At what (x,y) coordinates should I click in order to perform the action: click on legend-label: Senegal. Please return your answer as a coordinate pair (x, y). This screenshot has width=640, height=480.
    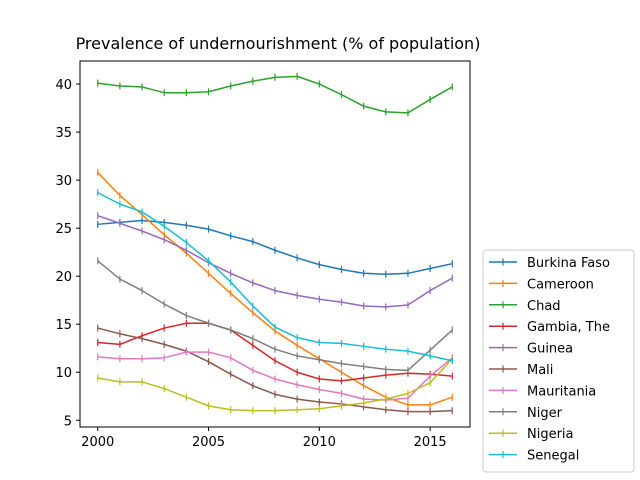
    Looking at the image, I should click on (553, 456).